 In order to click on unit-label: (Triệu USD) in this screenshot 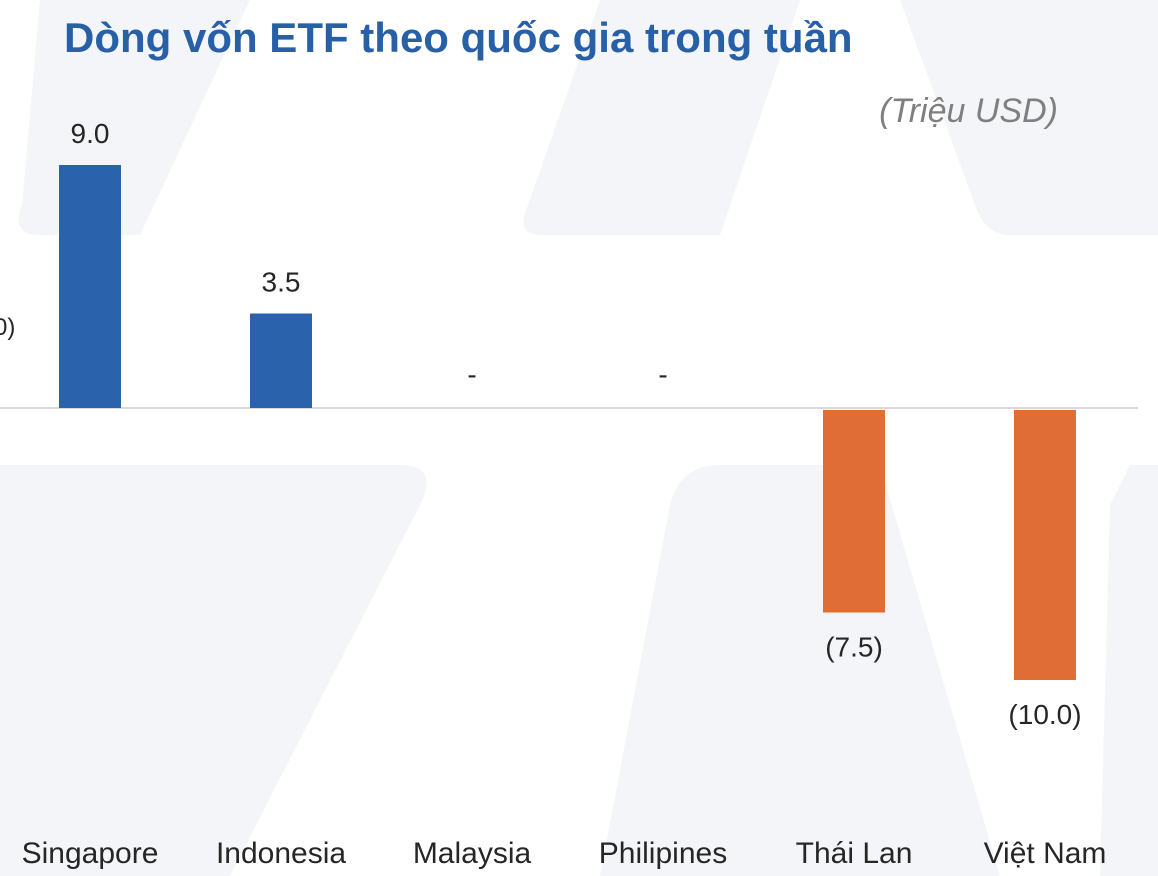, I will do `click(968, 111)`.